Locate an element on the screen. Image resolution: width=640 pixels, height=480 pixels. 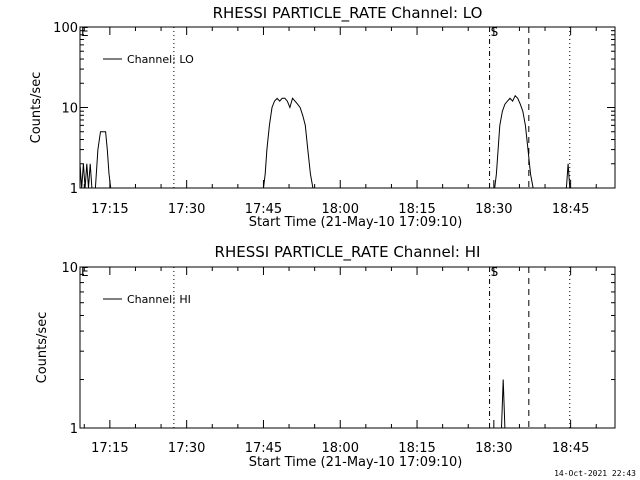
timestamp-footer: 14-Oct-2021 22:43 is located at coordinates (595, 473).